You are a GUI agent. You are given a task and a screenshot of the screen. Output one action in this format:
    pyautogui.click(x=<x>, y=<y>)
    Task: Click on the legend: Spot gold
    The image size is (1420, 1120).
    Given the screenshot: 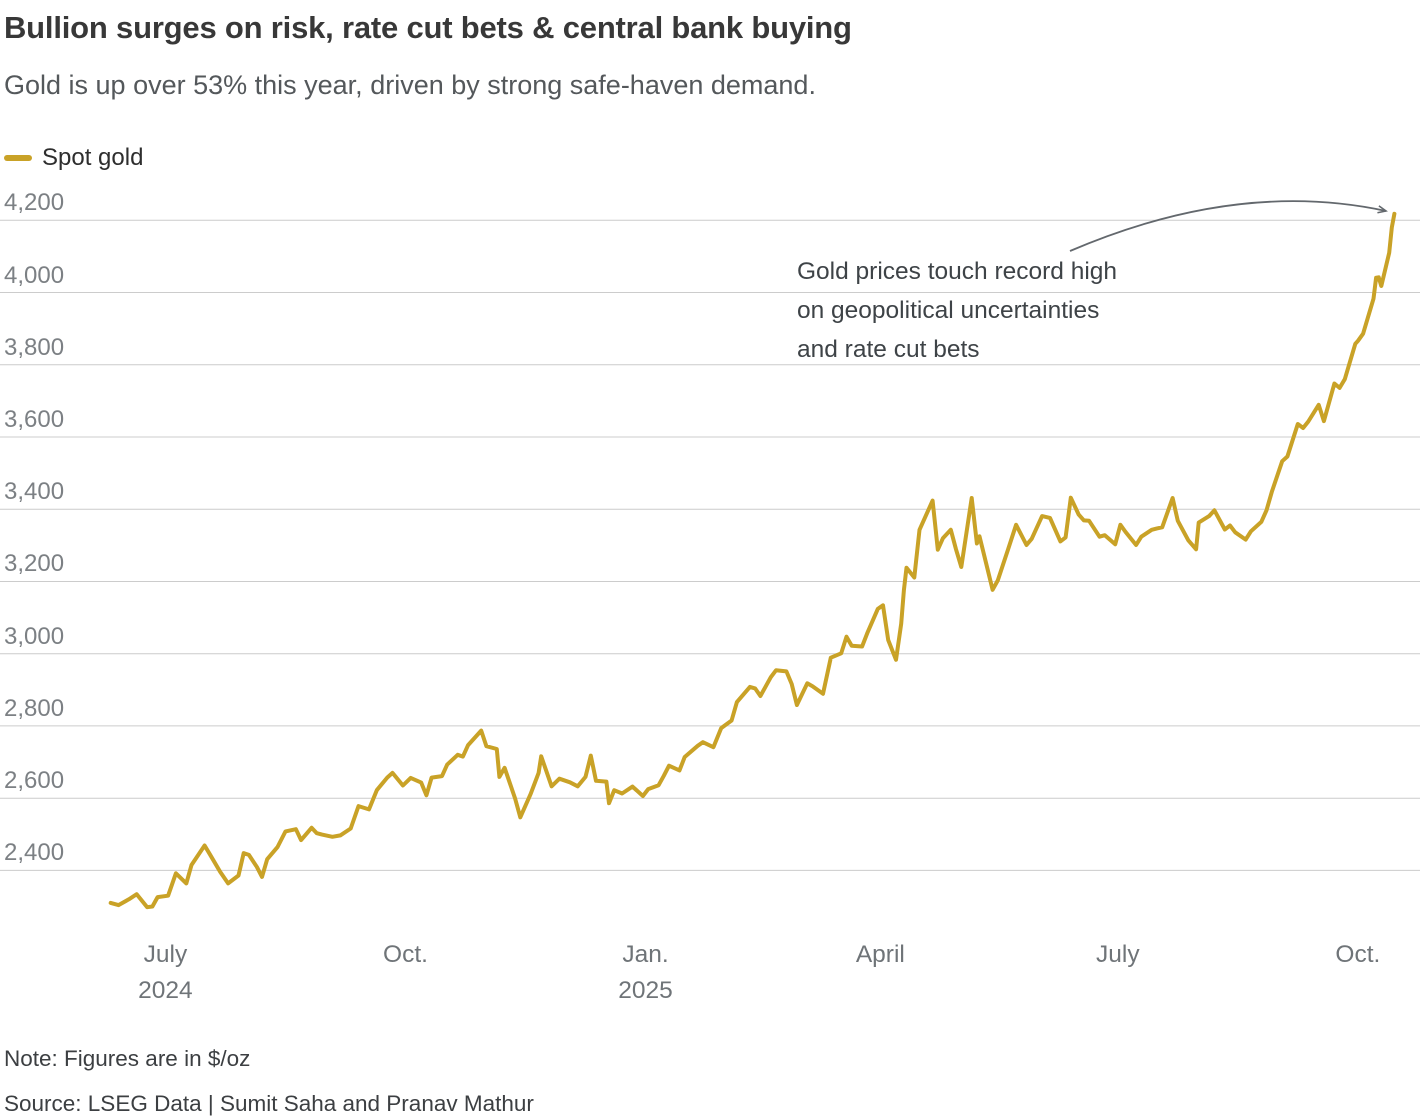 What is the action you would take?
    pyautogui.click(x=73, y=158)
    